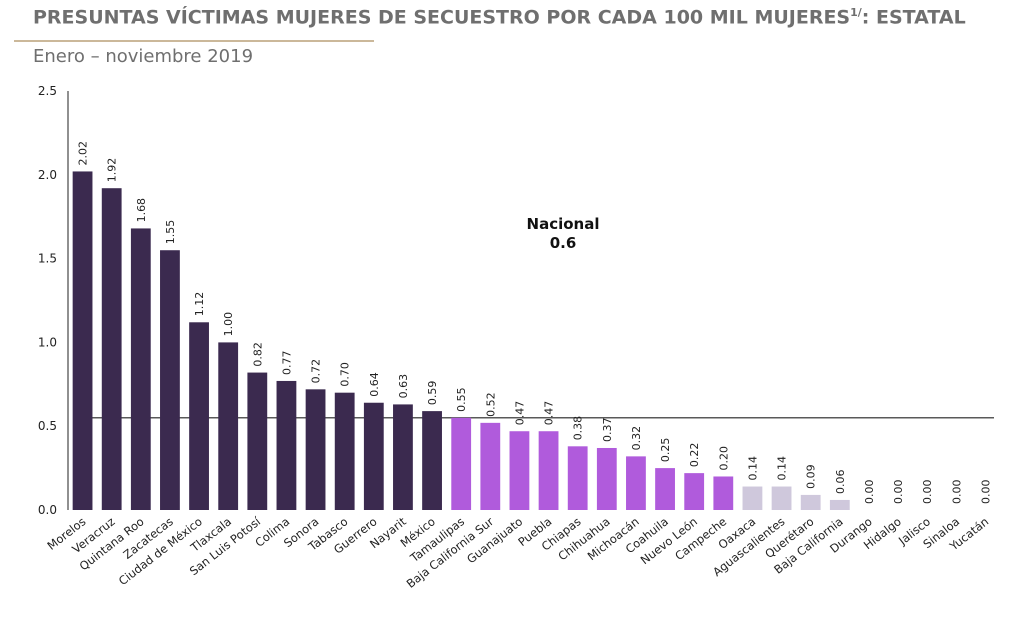 The width and height of the screenshot is (1024, 631). Describe the element at coordinates (47, 259) in the screenshot. I see `y-tick-label: 1.5` at that location.